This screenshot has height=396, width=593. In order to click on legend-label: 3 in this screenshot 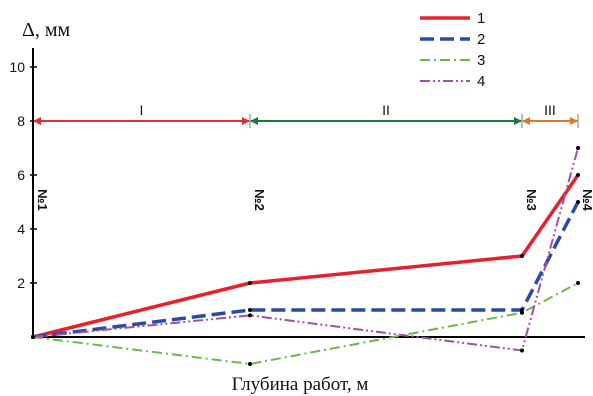, I will do `click(481, 60)`.